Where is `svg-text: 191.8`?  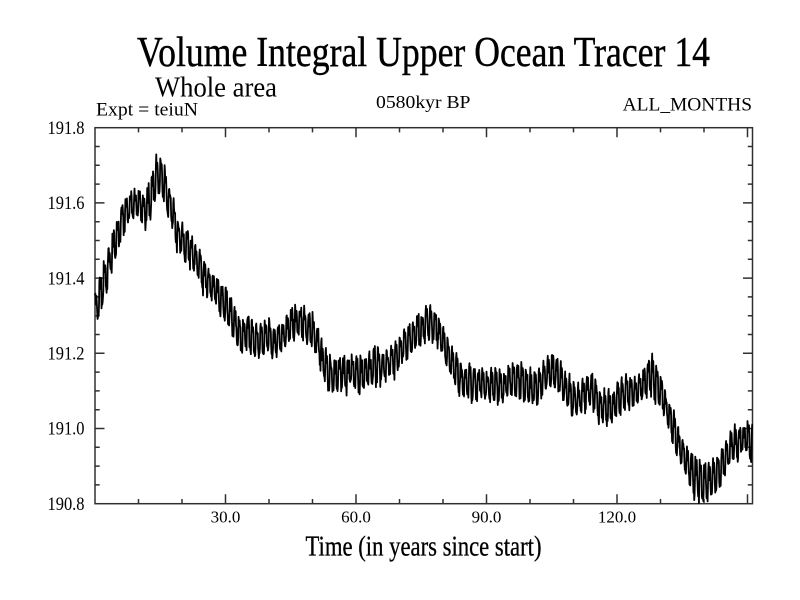
svg-text: 191.8 is located at coordinates (66, 129).